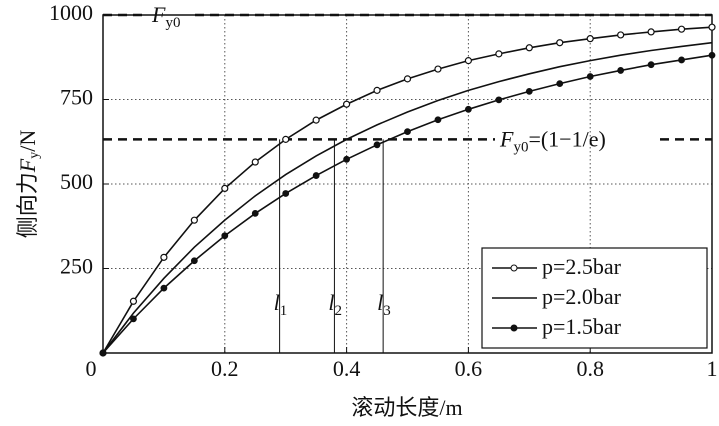  What do you see at coordinates (76, 266) in the screenshot?
I see `y-tick-label: 250` at bounding box center [76, 266].